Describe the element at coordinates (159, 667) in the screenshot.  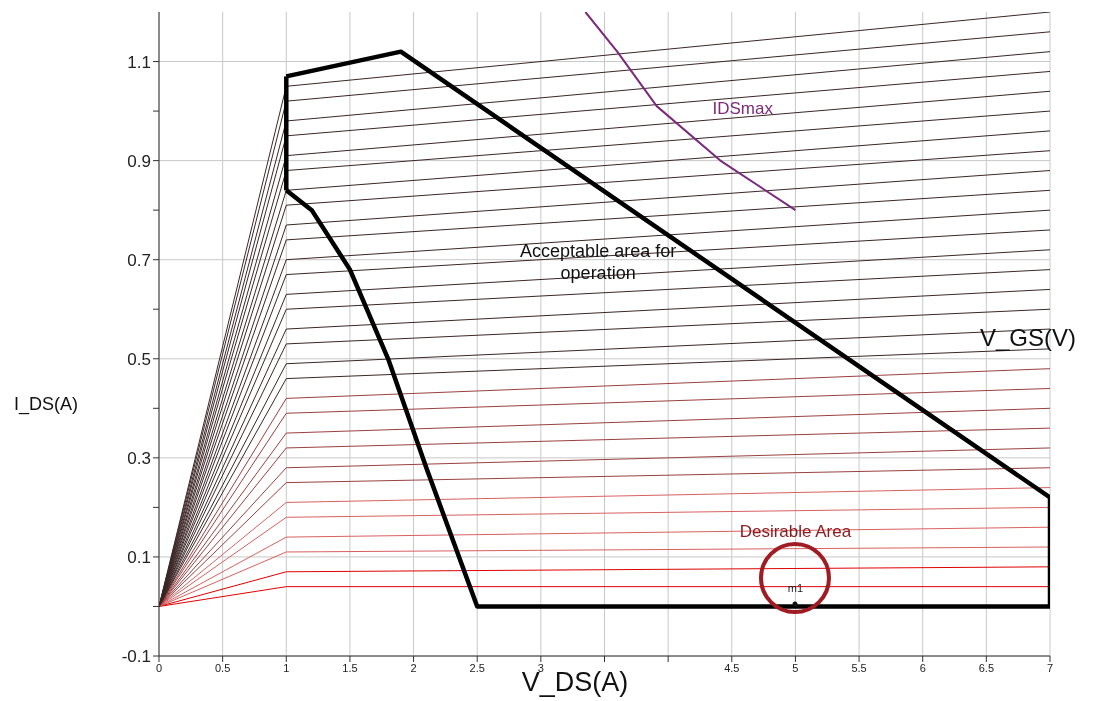
I see `x-tick-label: 0` at that location.